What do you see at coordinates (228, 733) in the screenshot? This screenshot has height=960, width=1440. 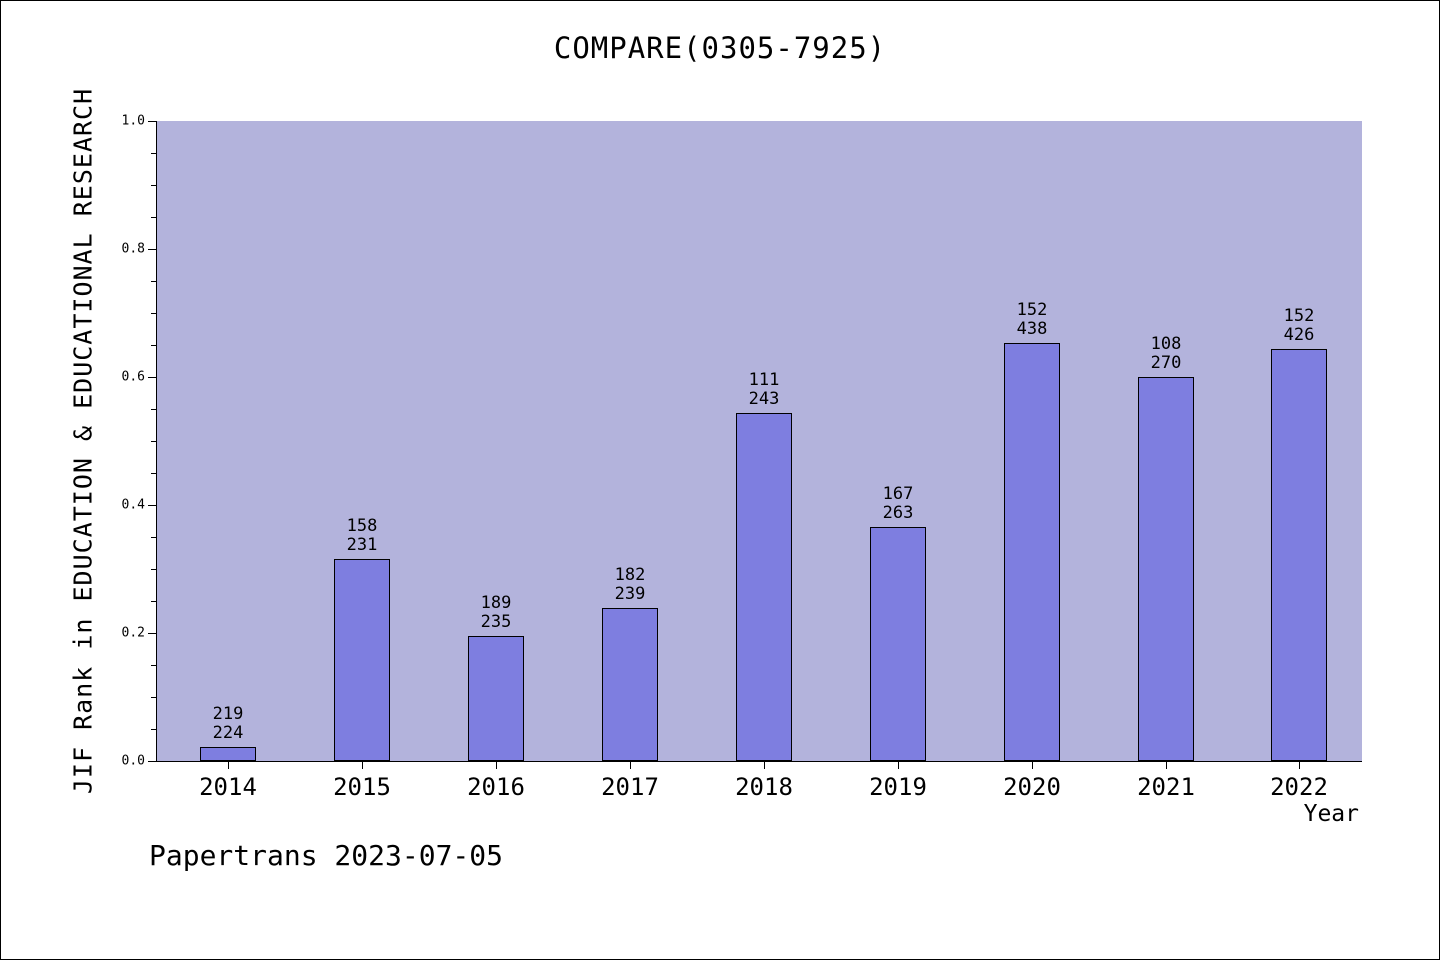 I see `bar-total-value: 224` at bounding box center [228, 733].